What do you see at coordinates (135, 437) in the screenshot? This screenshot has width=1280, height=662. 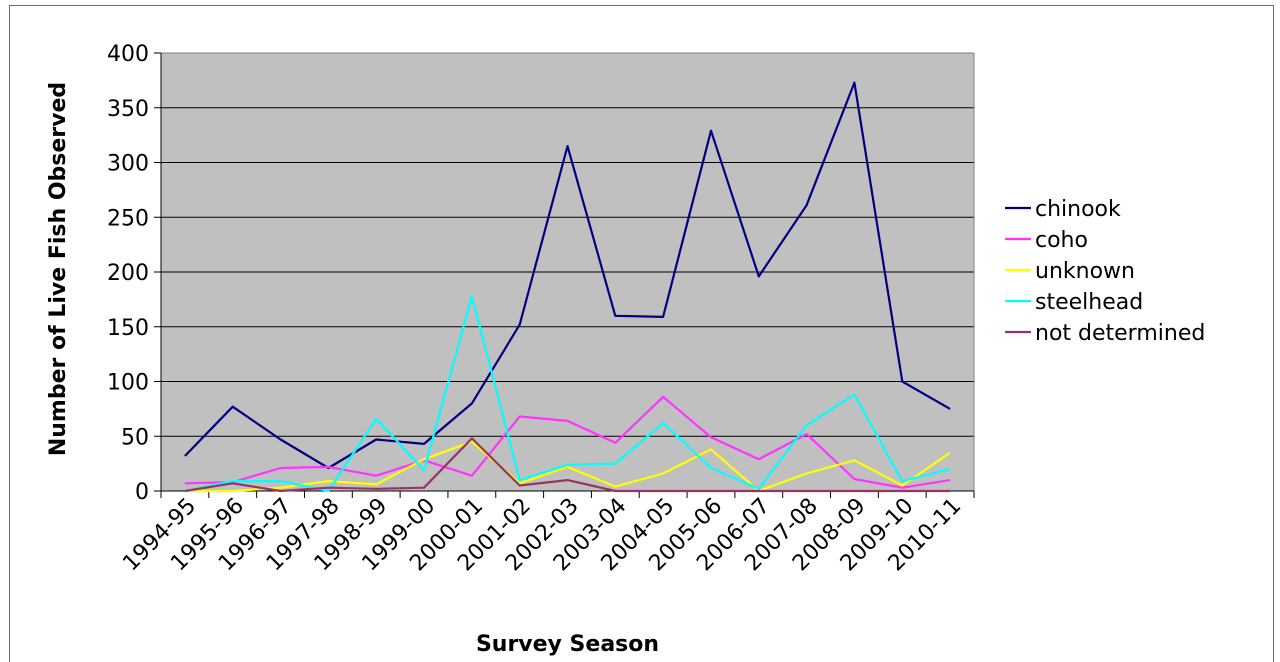 I see `y-tick-label: 50` at bounding box center [135, 437].